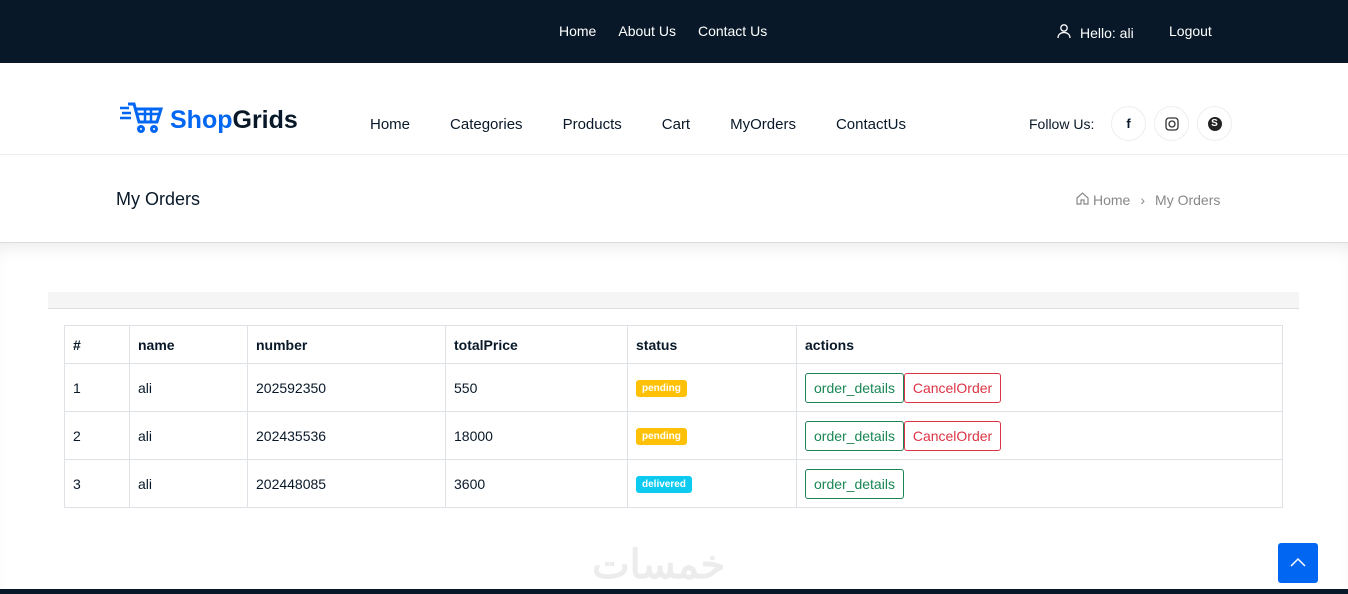 The image size is (1348, 594). I want to click on breadcrumb-home: Home, so click(1112, 200).